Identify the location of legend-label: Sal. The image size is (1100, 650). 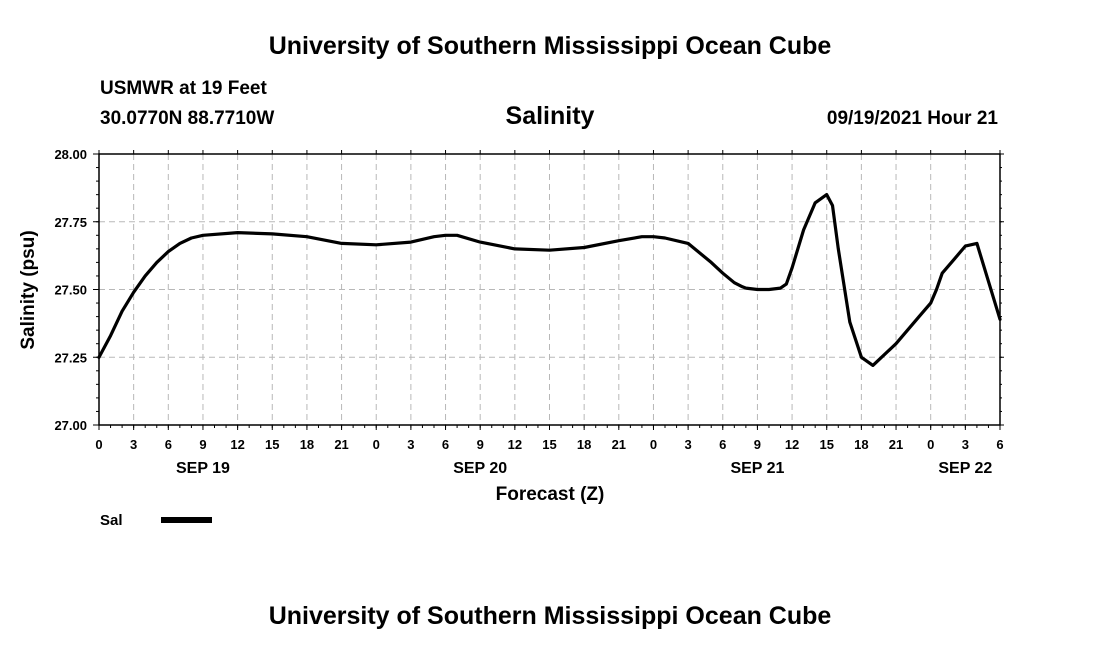
(111, 520).